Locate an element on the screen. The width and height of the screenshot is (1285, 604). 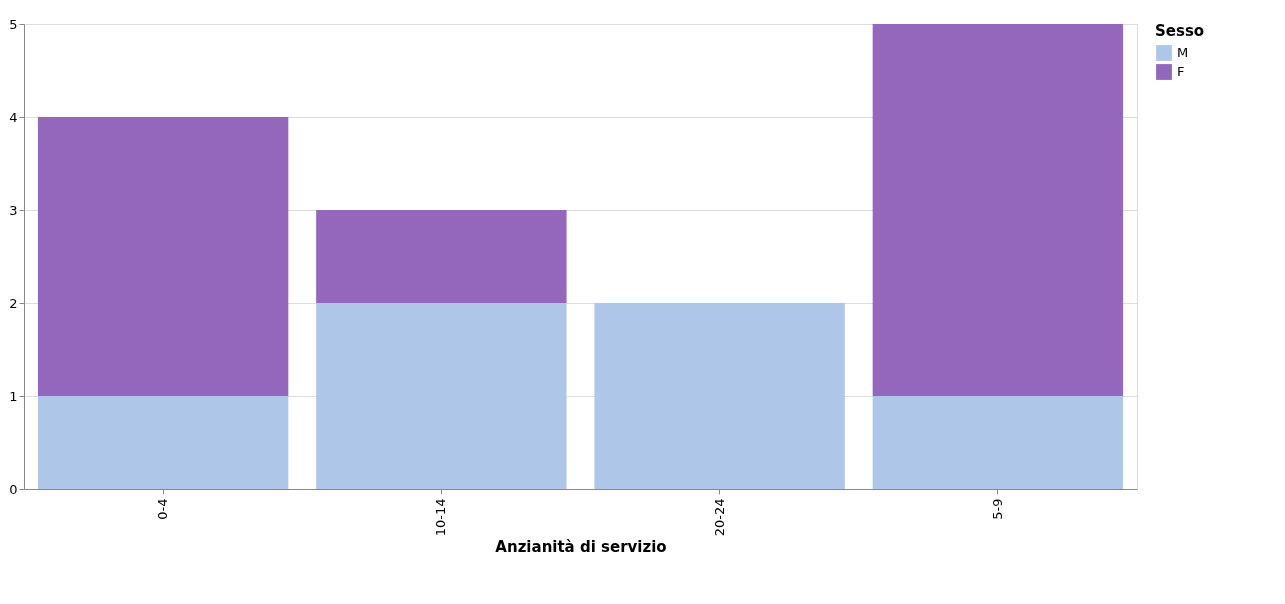
x-tick-label: 5-9 is located at coordinates (997, 509).